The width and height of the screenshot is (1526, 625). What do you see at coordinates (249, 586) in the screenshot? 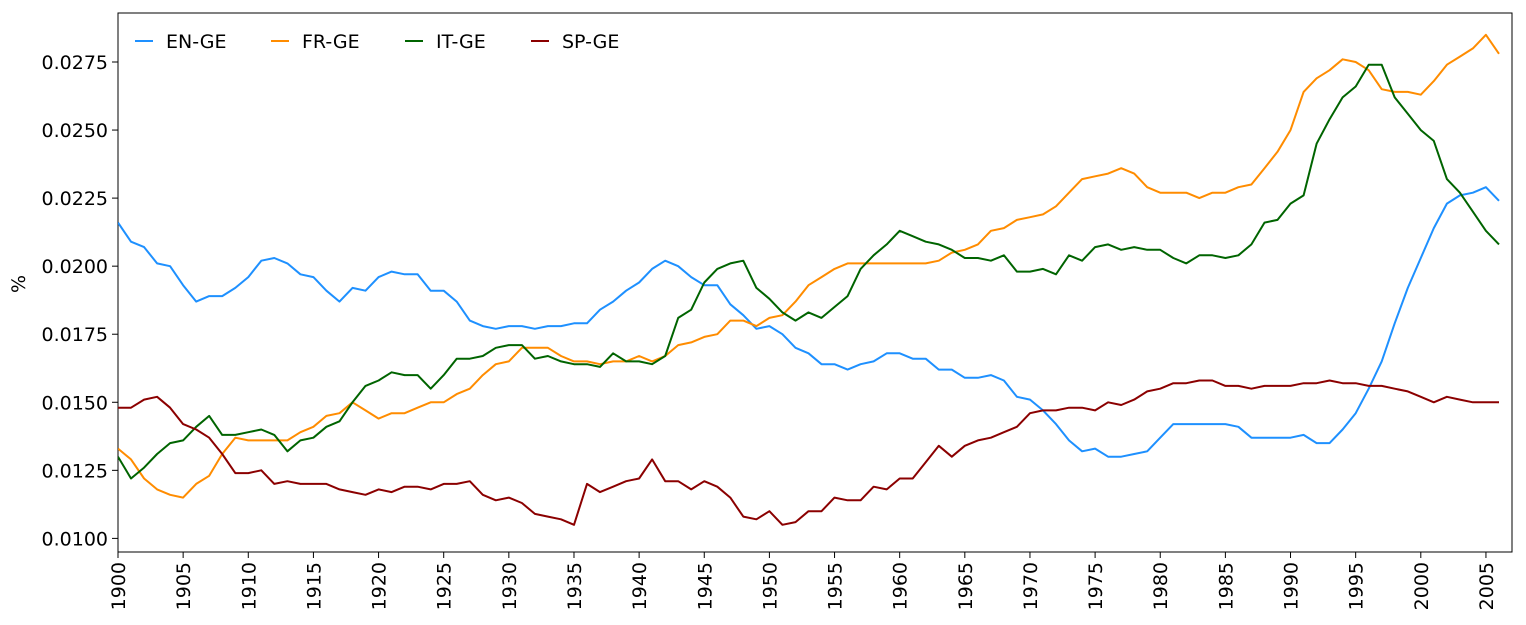
I see `x-tick-label: 1910` at bounding box center [249, 586].